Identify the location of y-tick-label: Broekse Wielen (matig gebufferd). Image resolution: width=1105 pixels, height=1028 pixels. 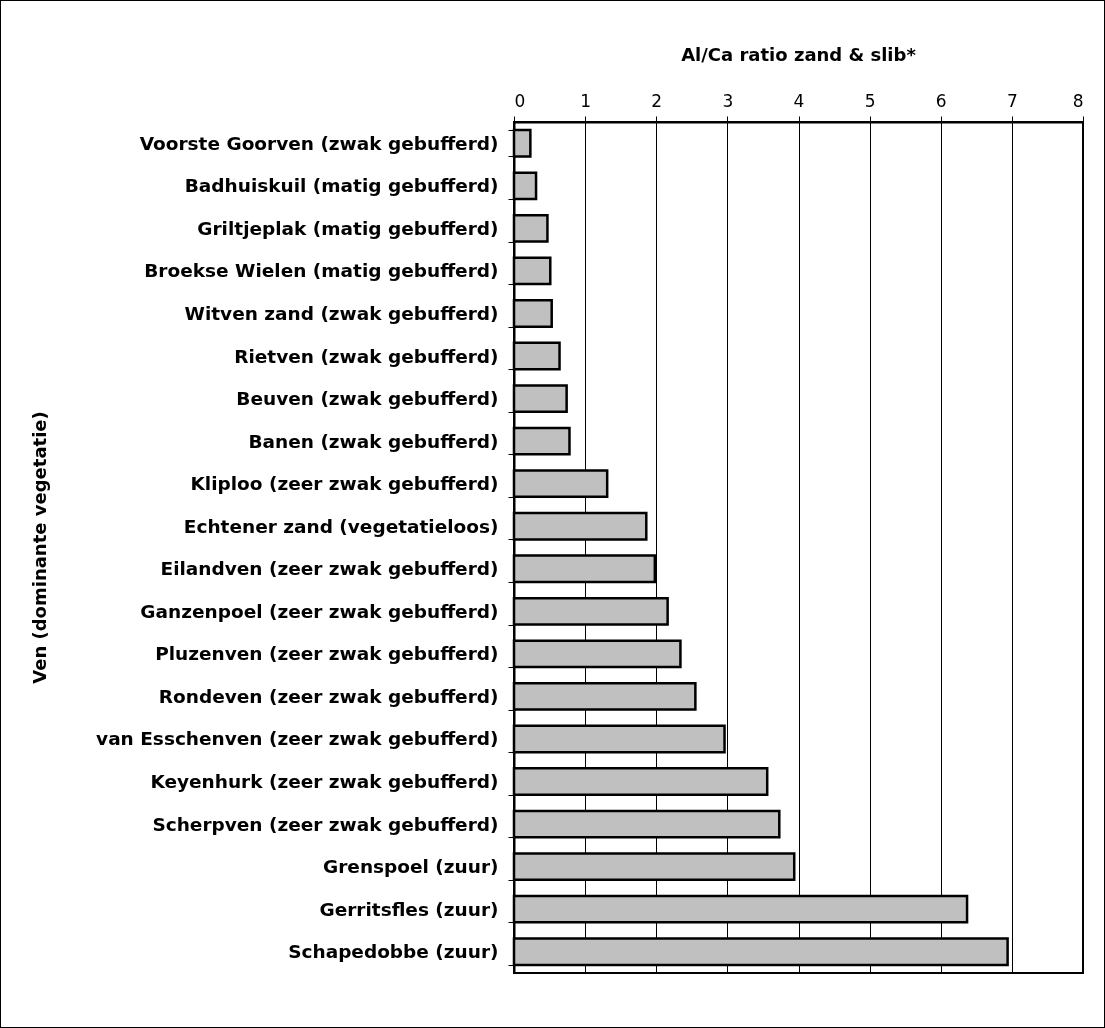
(321, 271).